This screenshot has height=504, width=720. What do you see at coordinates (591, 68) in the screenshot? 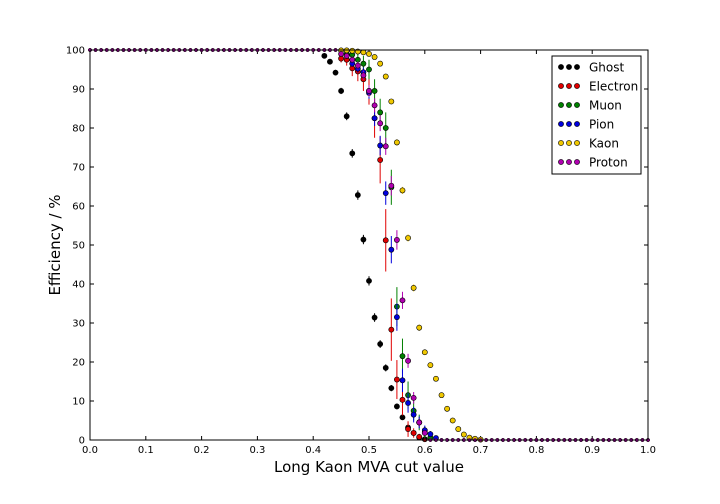
I see `legend-item-ghost: Ghost` at bounding box center [591, 68].